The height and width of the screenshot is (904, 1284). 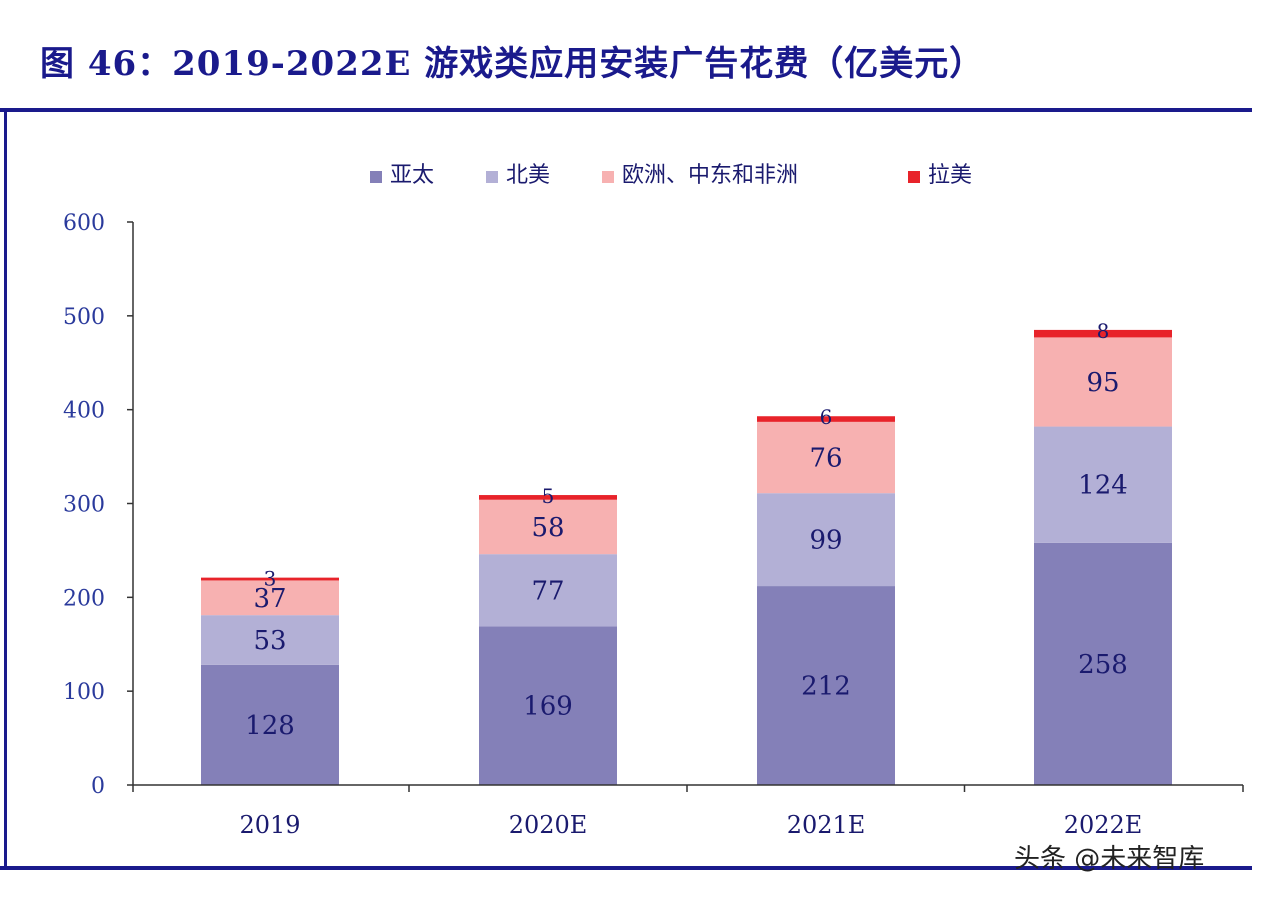 I want to click on data-label-series-2: 124, so click(x=1103, y=486).